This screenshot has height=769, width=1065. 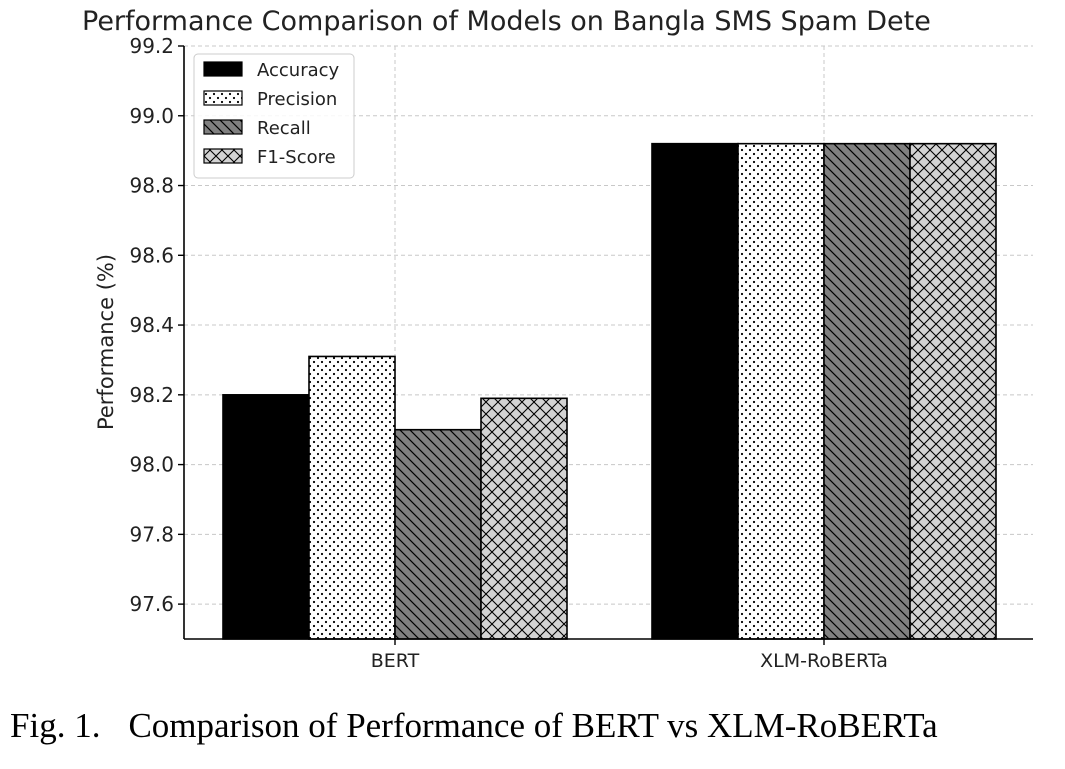 I want to click on legend: Accuracy Precision Recall F1-Score, so click(x=274, y=116).